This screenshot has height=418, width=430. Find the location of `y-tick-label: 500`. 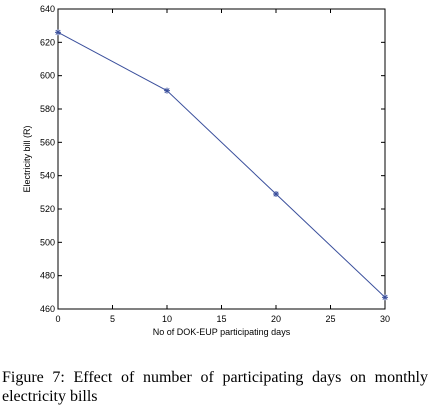

y-tick-label: 500 is located at coordinates (47, 242).